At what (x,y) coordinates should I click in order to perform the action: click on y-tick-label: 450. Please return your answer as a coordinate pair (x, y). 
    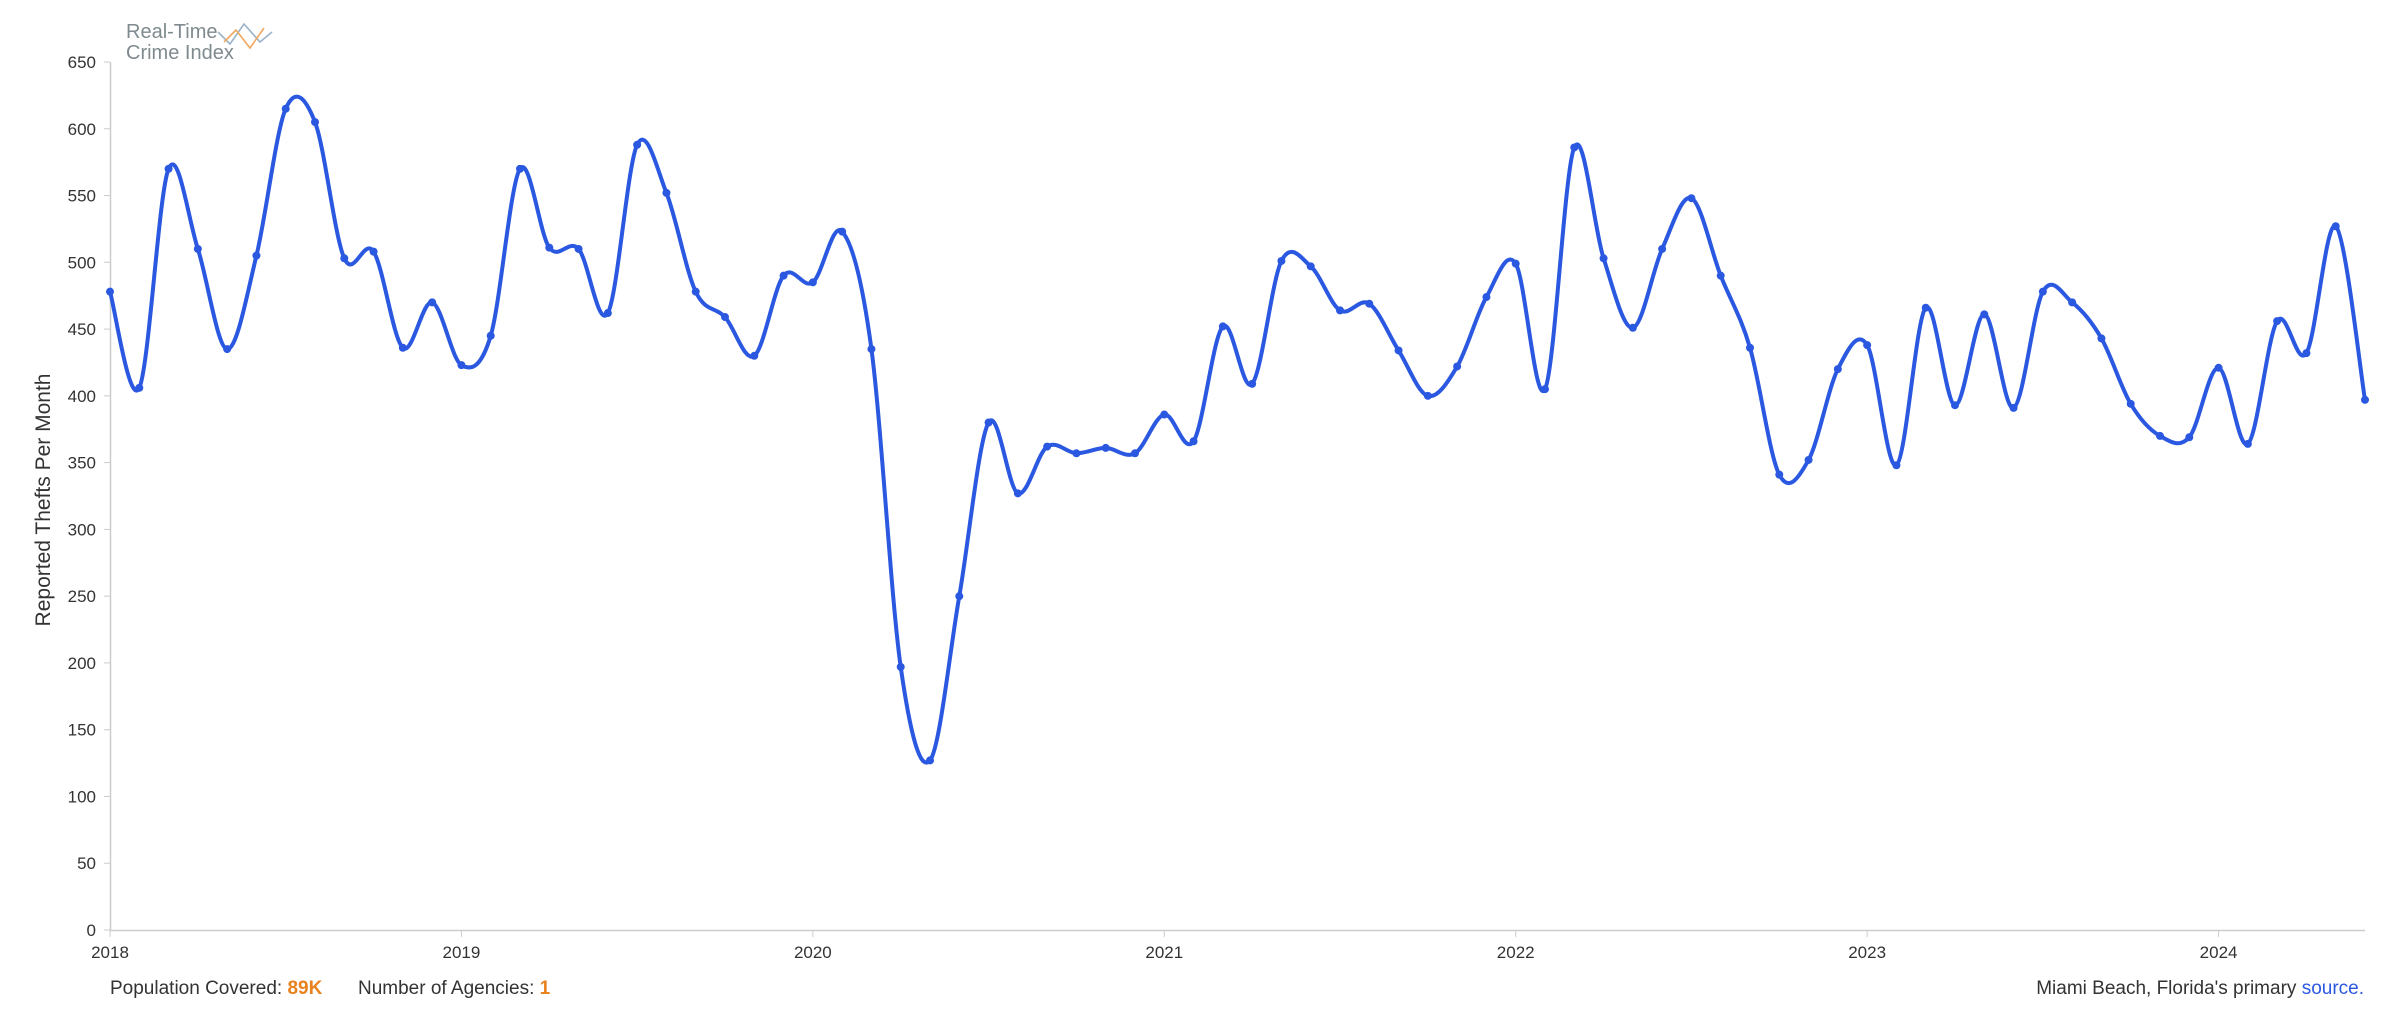
    Looking at the image, I should click on (82, 329).